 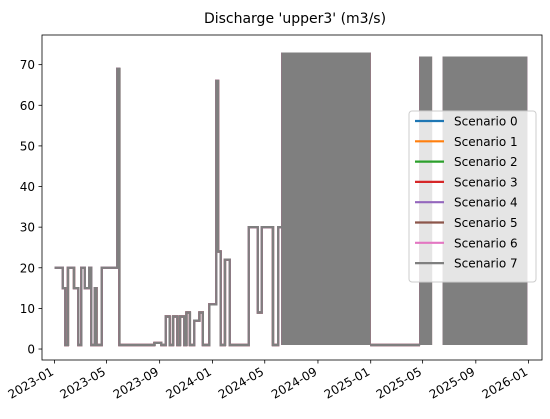 I want to click on y-tick-label: 20, so click(x=27, y=268).